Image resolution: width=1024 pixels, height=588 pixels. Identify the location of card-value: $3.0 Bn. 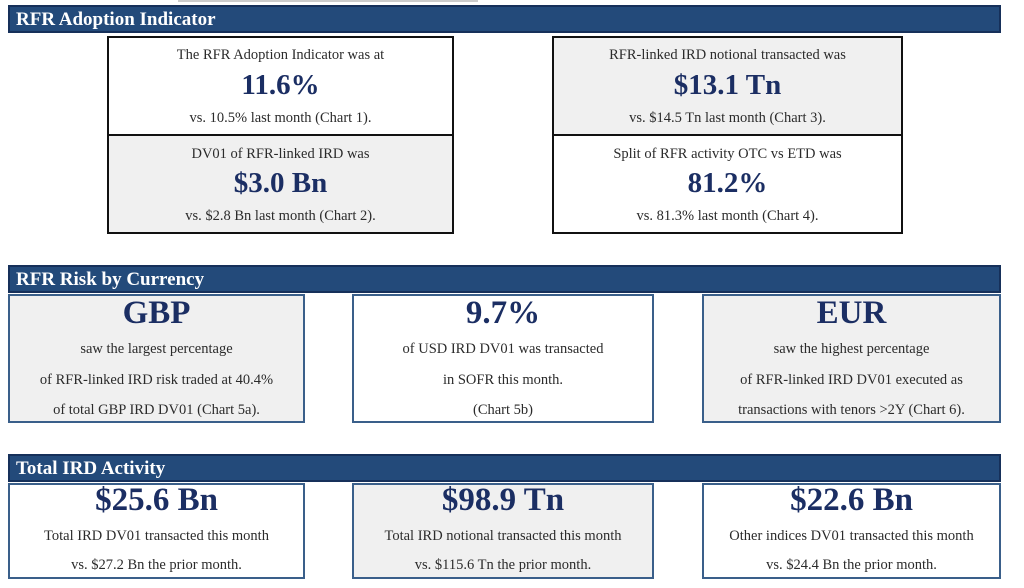
(280, 183).